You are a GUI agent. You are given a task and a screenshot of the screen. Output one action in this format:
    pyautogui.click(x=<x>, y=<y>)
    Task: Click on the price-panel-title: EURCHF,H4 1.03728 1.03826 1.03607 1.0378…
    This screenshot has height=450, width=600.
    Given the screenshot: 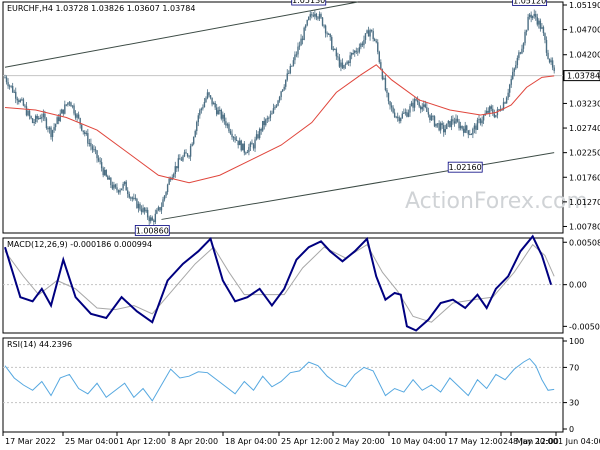 What is the action you would take?
    pyautogui.click(x=101, y=8)
    